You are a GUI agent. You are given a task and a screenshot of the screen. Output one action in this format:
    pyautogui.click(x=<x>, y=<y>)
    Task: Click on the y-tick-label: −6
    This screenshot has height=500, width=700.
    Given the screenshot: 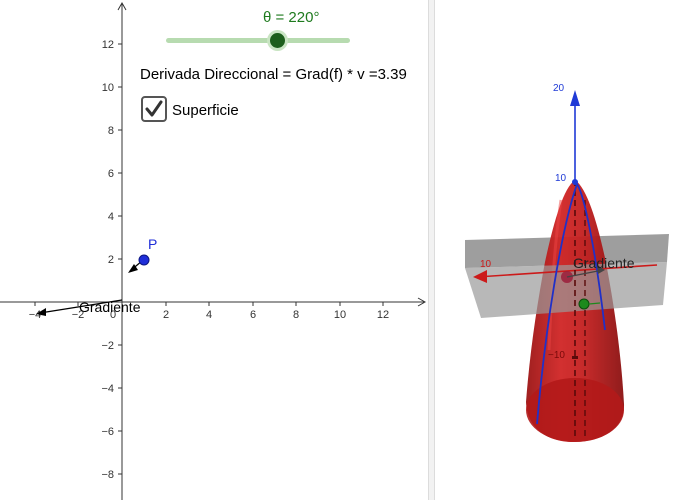 What is the action you would take?
    pyautogui.click(x=107, y=432)
    